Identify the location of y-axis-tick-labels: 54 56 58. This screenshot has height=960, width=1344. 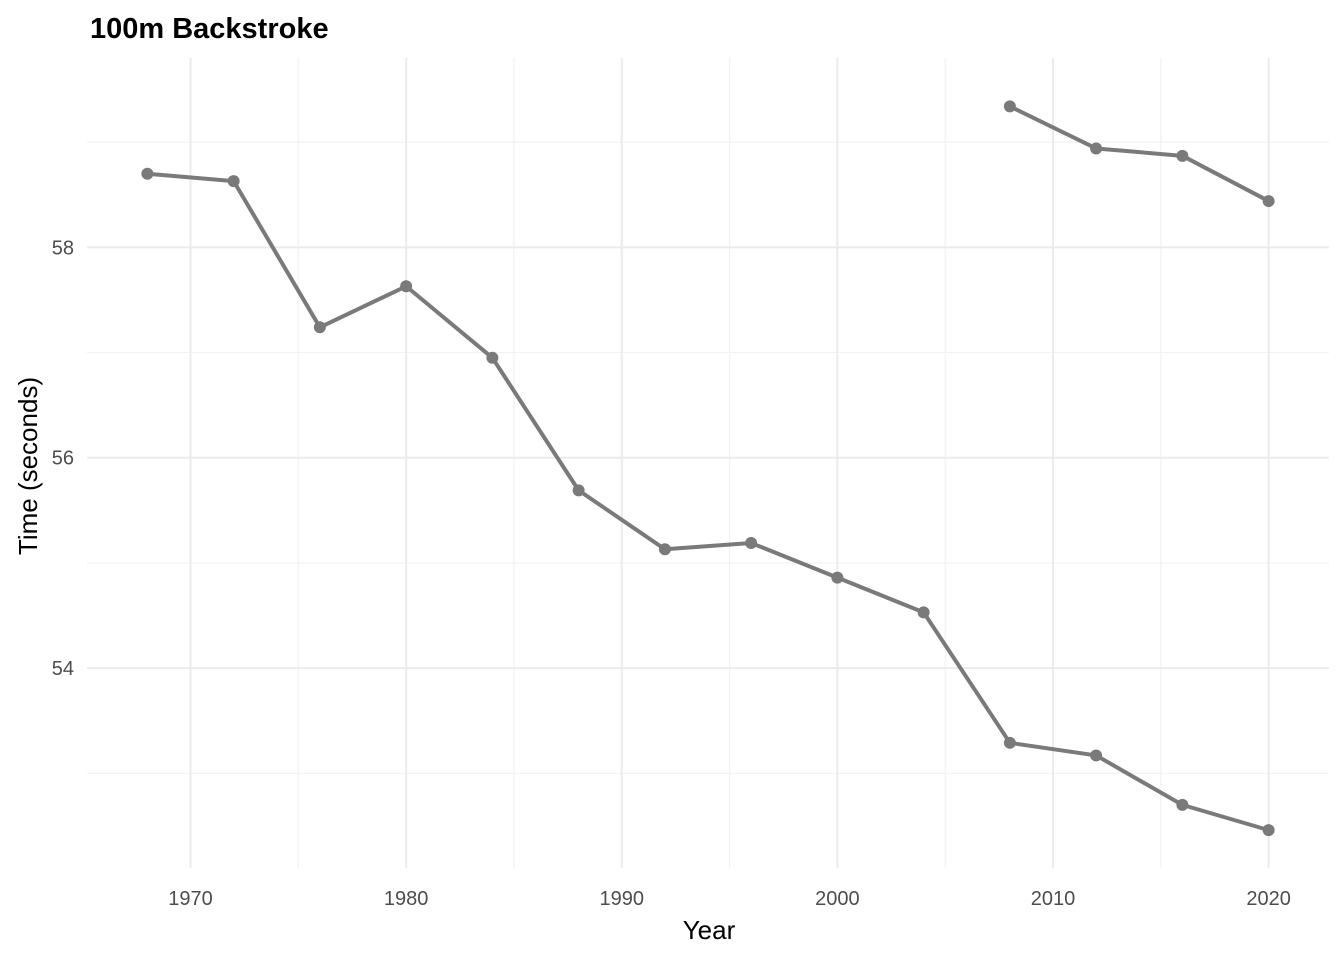
(63, 458).